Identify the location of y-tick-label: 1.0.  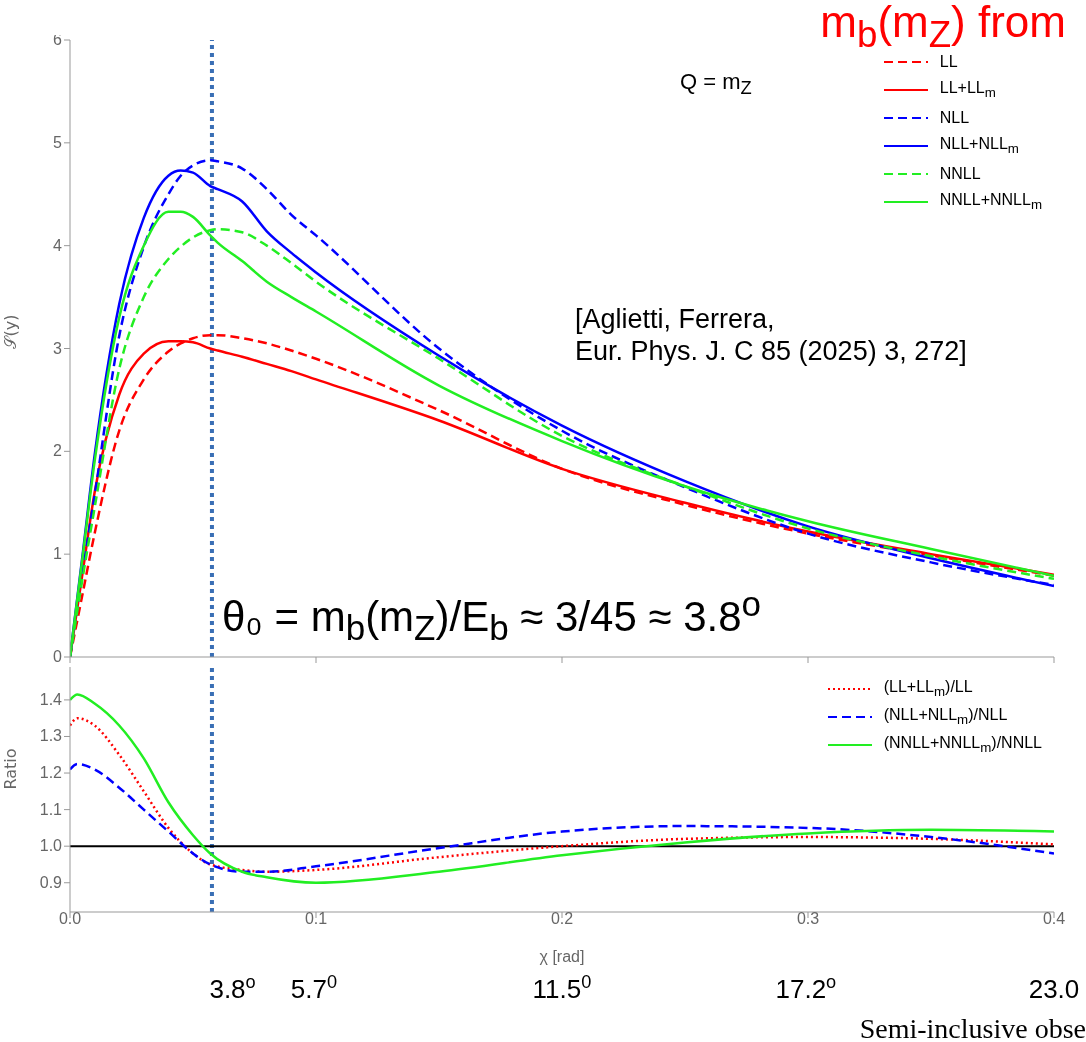
(51, 846).